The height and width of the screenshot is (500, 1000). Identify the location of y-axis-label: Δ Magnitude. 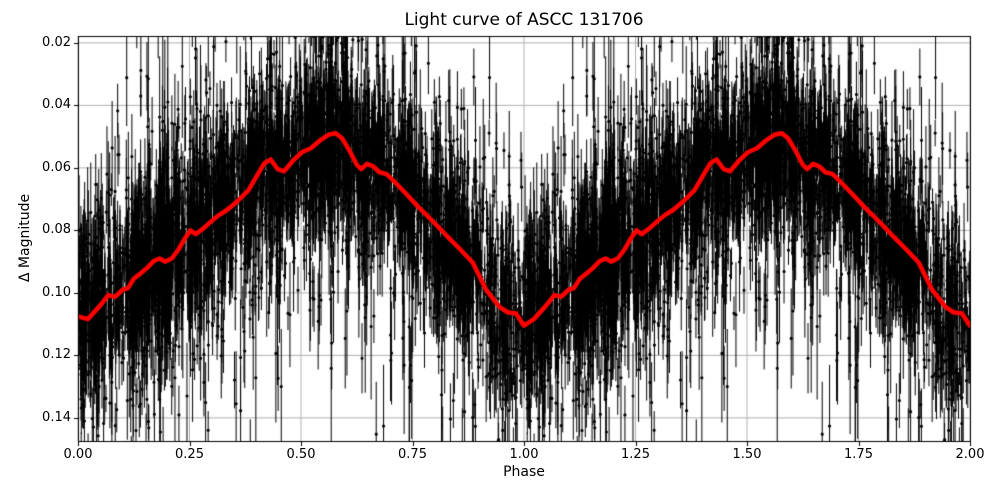
(25, 238).